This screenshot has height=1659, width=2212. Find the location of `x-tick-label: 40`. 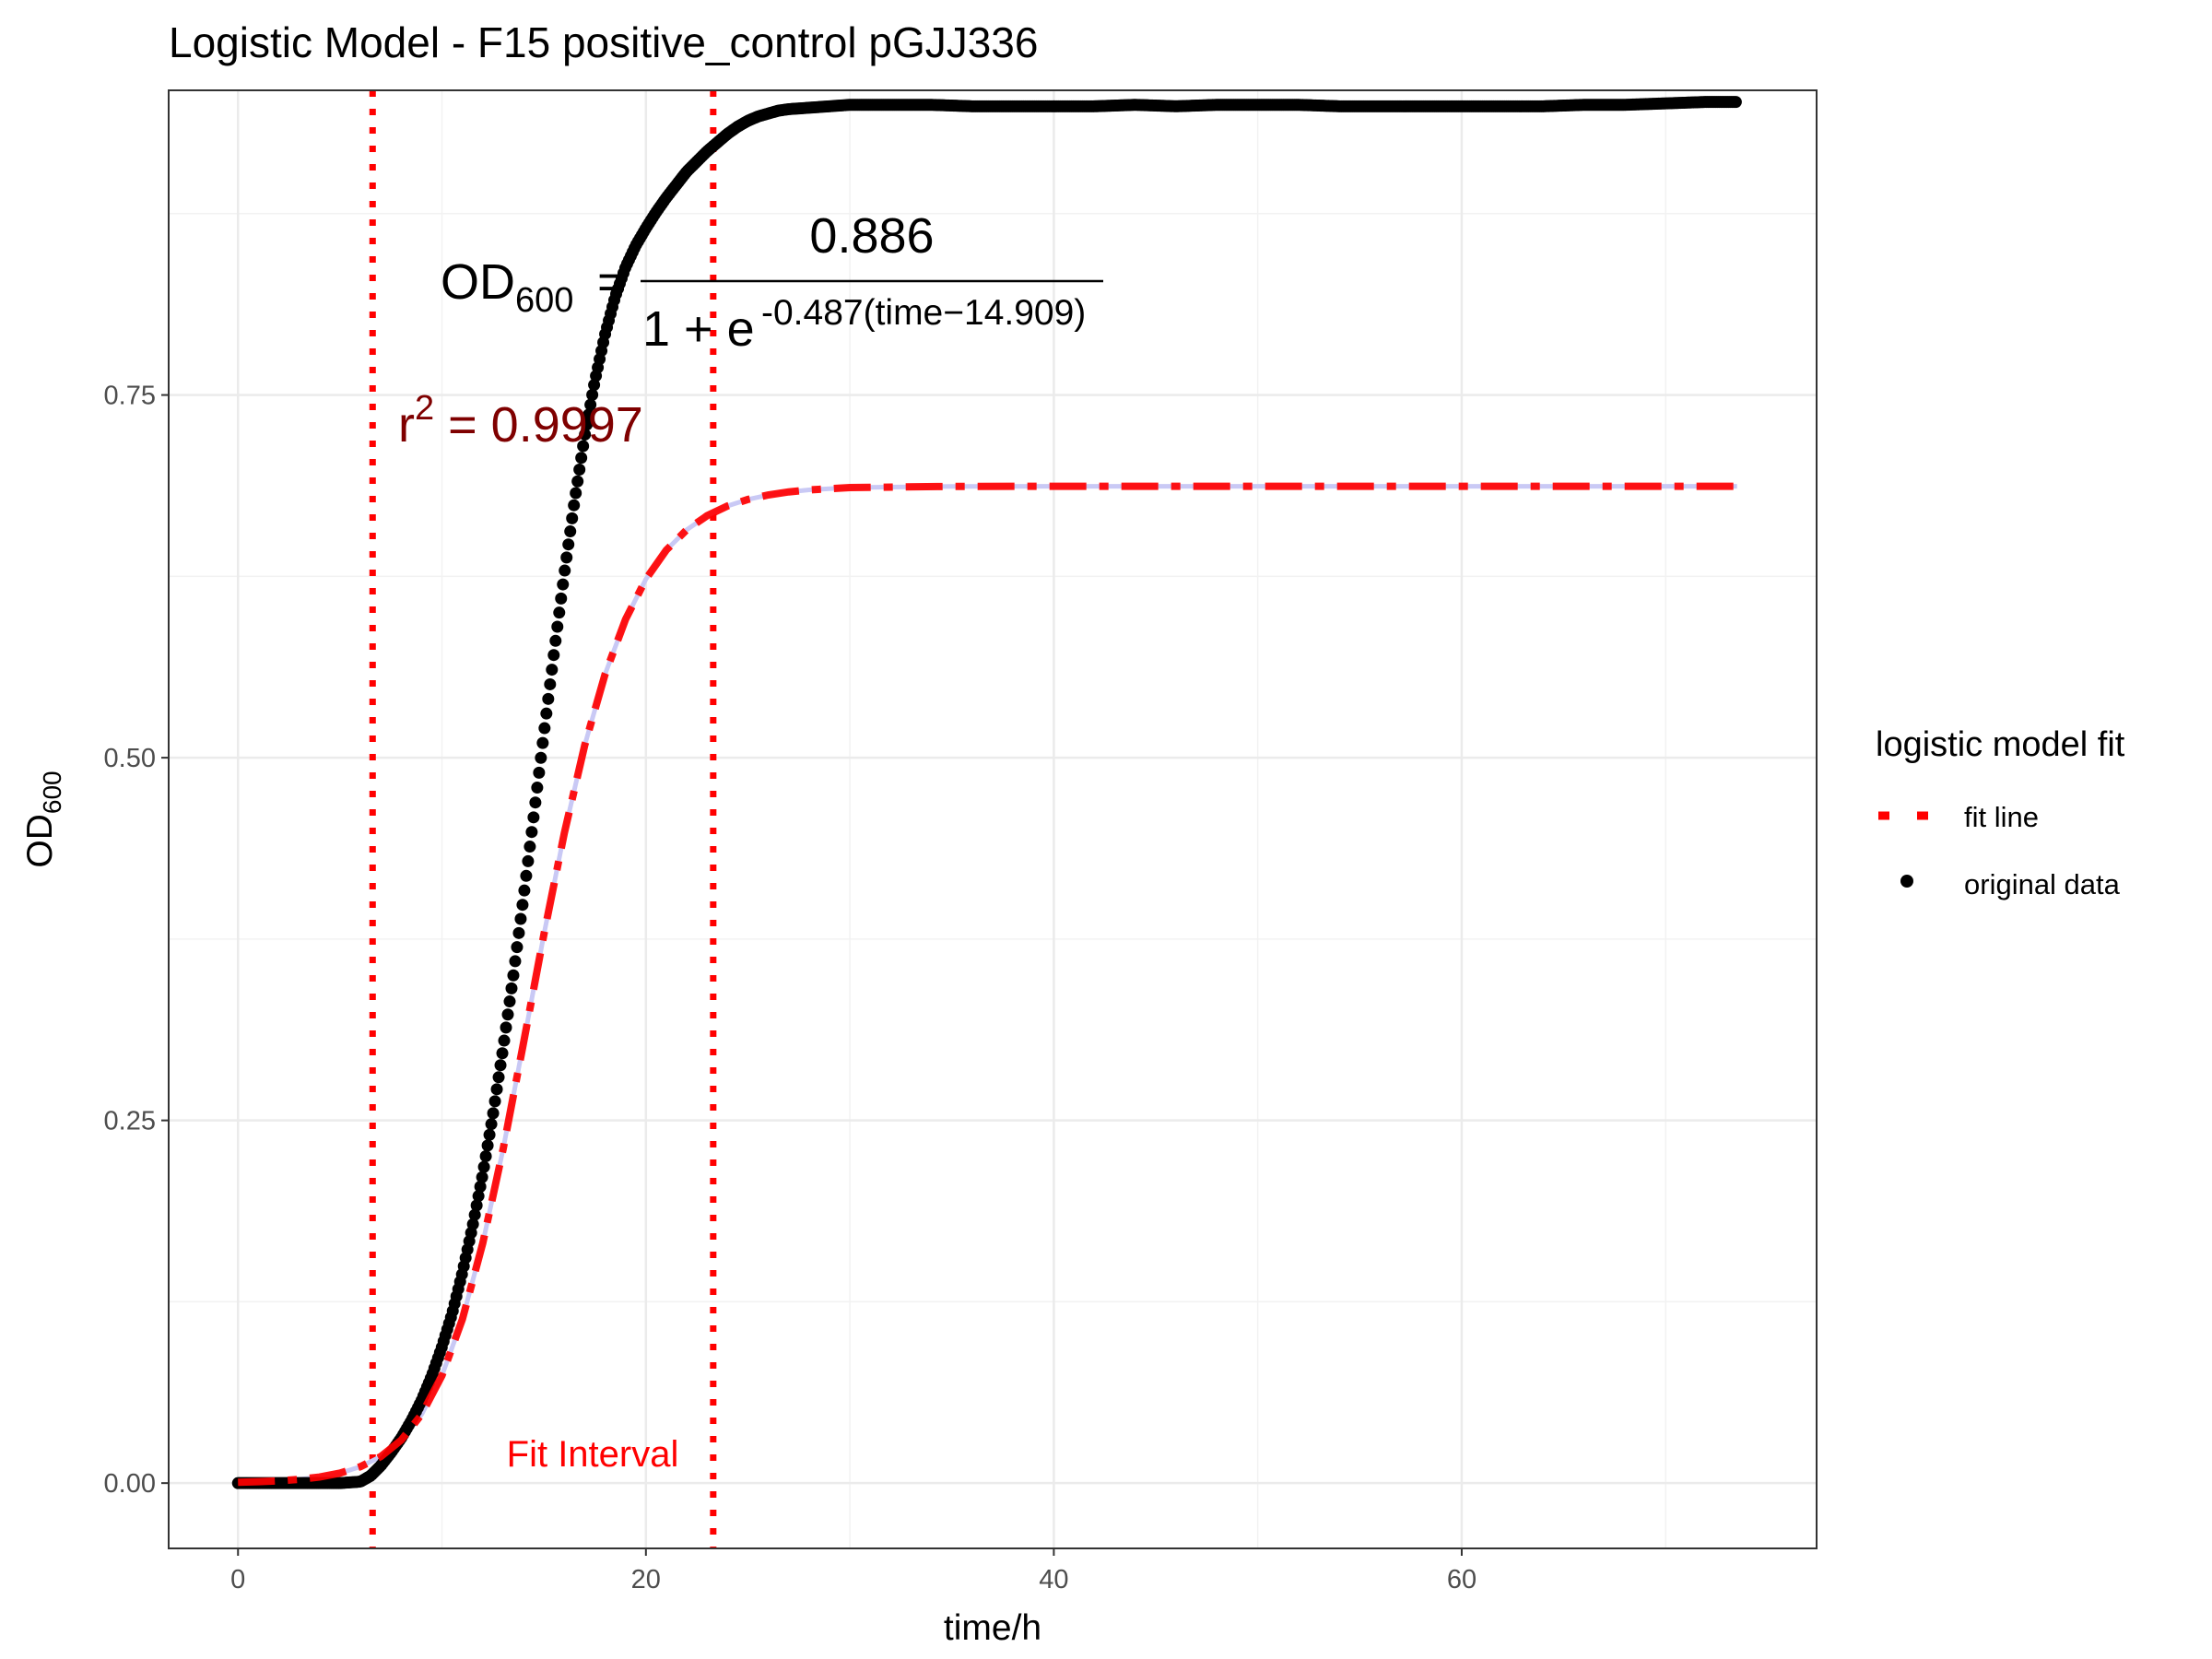

x-tick-label: 40 is located at coordinates (1053, 1579).